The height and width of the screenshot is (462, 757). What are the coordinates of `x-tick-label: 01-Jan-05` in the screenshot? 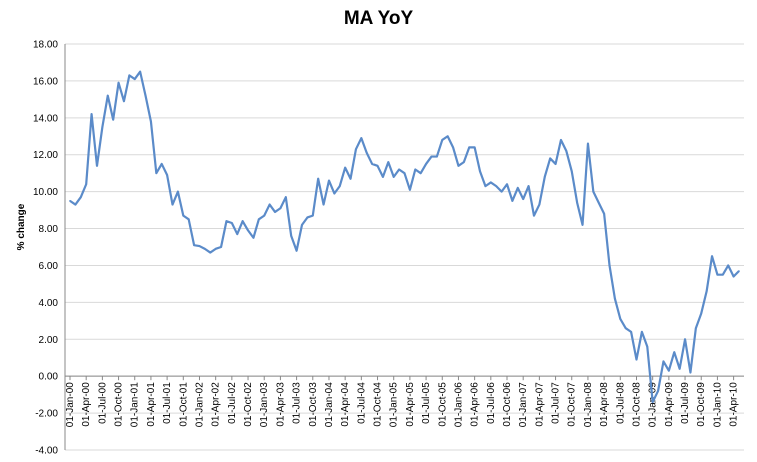 It's located at (394, 404).